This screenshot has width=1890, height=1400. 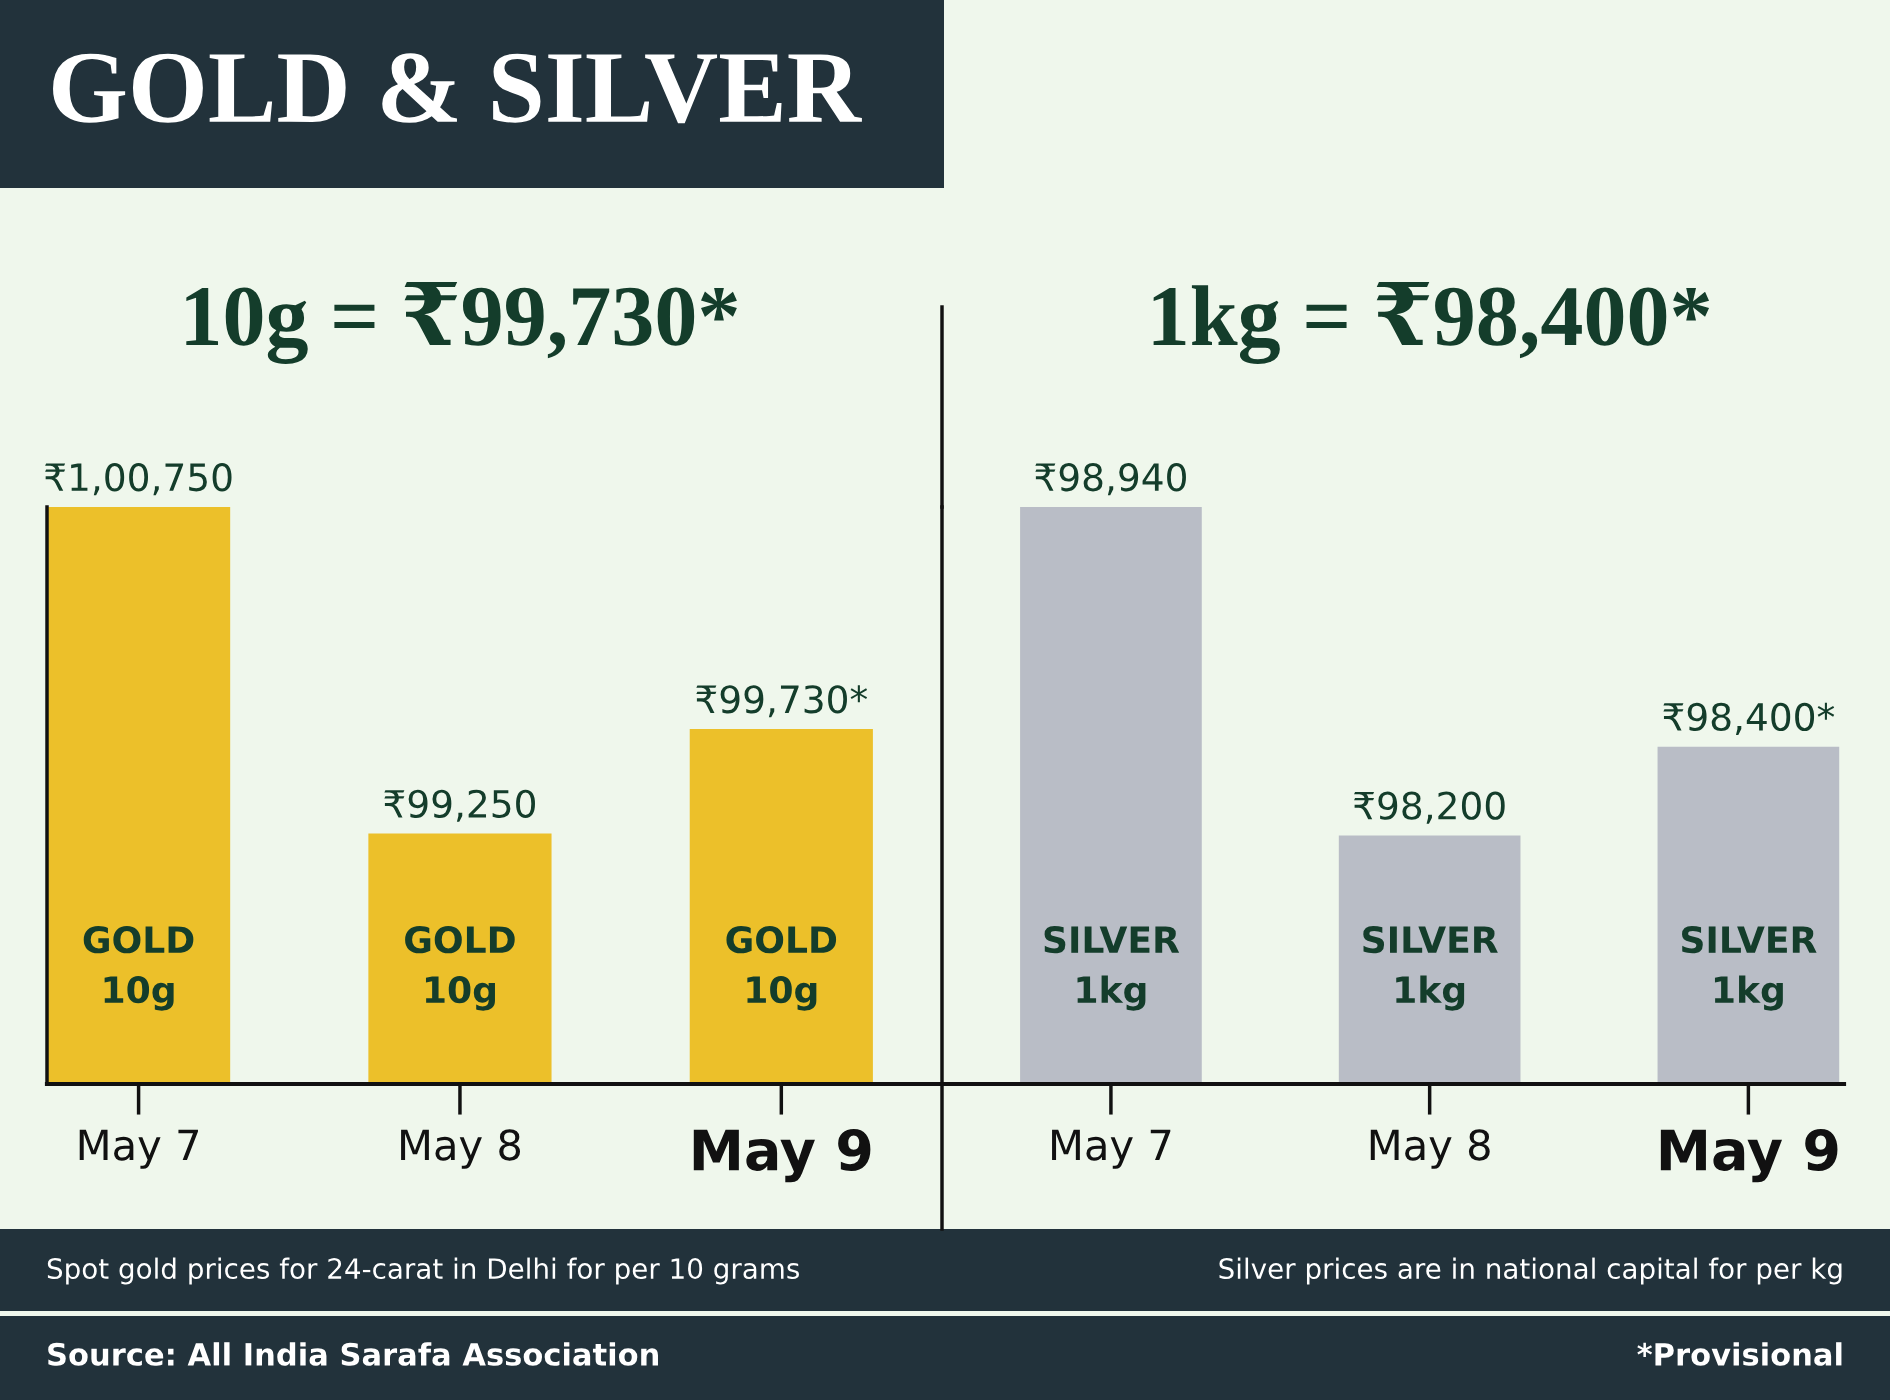 What do you see at coordinates (1431, 323) in the screenshot?
I see `chart-subtitle: 1kg = ₹98,400*` at bounding box center [1431, 323].